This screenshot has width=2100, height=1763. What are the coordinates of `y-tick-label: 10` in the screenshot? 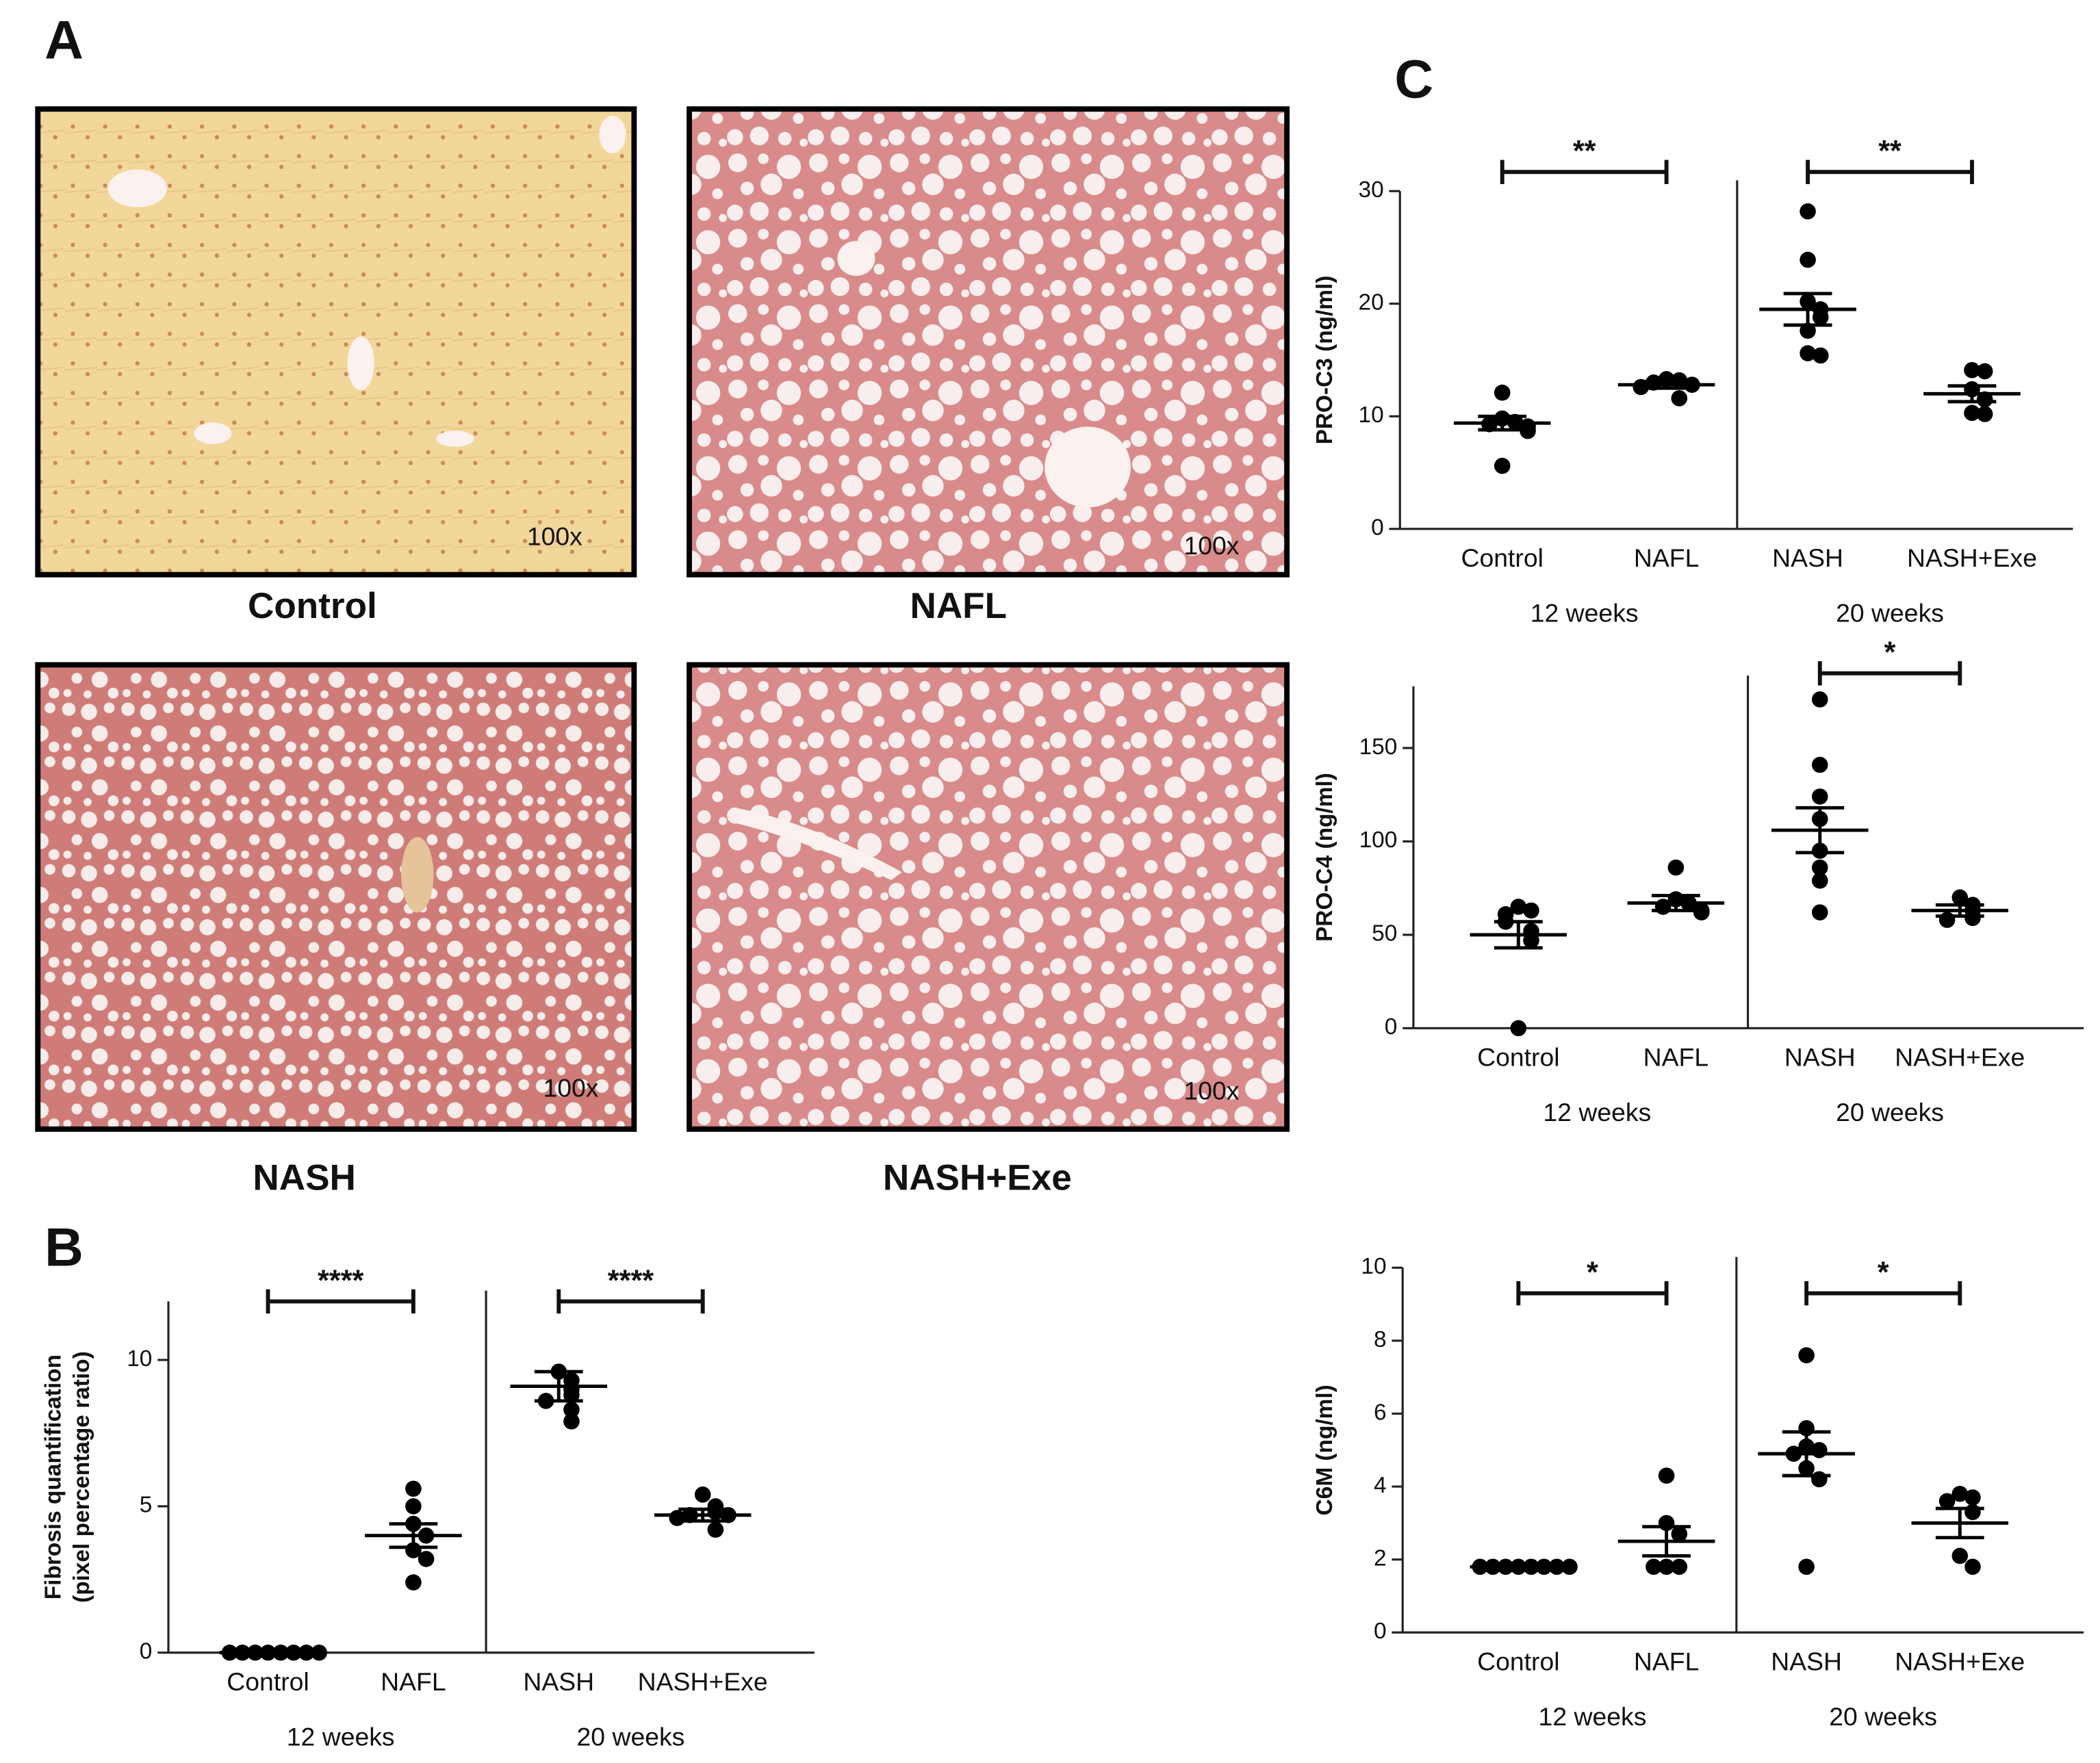 It's located at (1374, 1266).